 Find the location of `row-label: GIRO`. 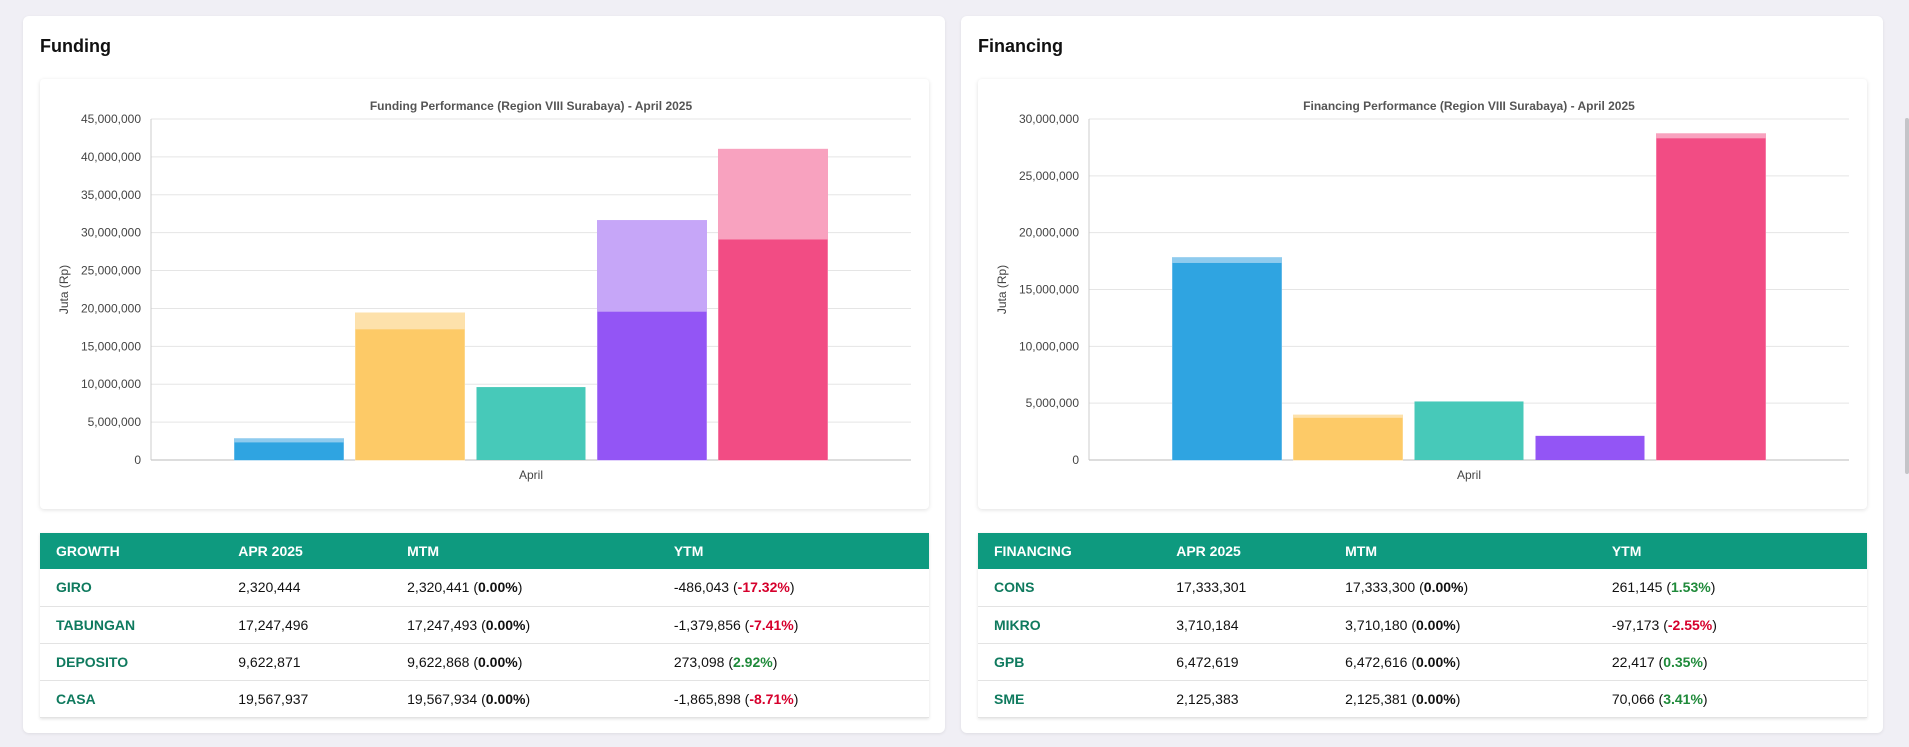

row-label: GIRO is located at coordinates (131, 588).